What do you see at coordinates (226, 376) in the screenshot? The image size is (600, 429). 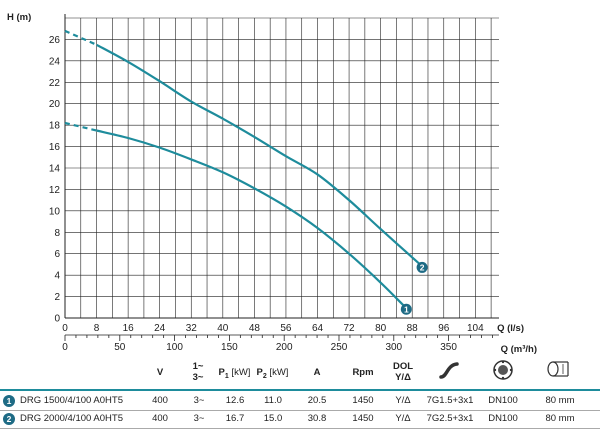 I see `col-p1-sub: 1` at bounding box center [226, 376].